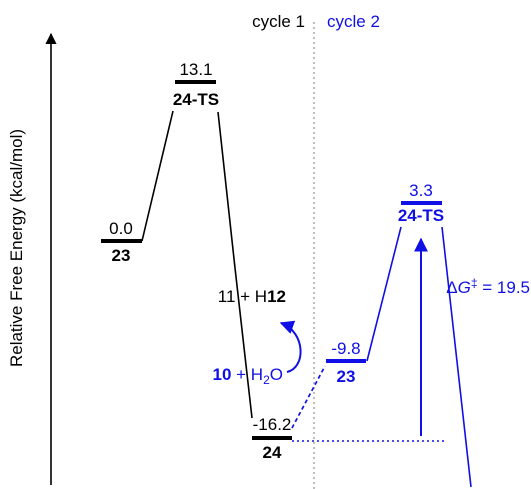 The image size is (531, 489). I want to click on cycle-1-label: cycle 1, so click(278, 21).